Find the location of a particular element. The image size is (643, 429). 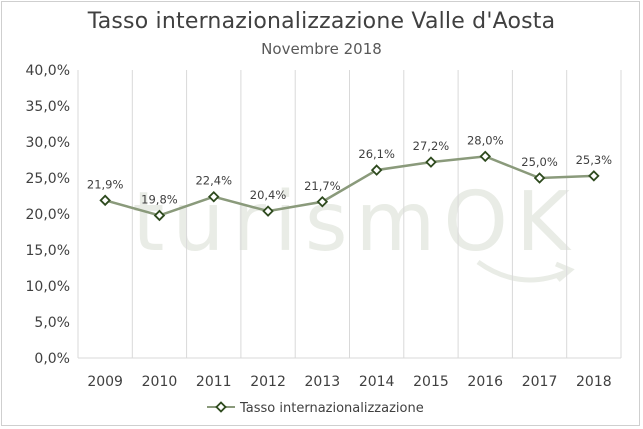

x-tick-label: 2017 is located at coordinates (540, 382).